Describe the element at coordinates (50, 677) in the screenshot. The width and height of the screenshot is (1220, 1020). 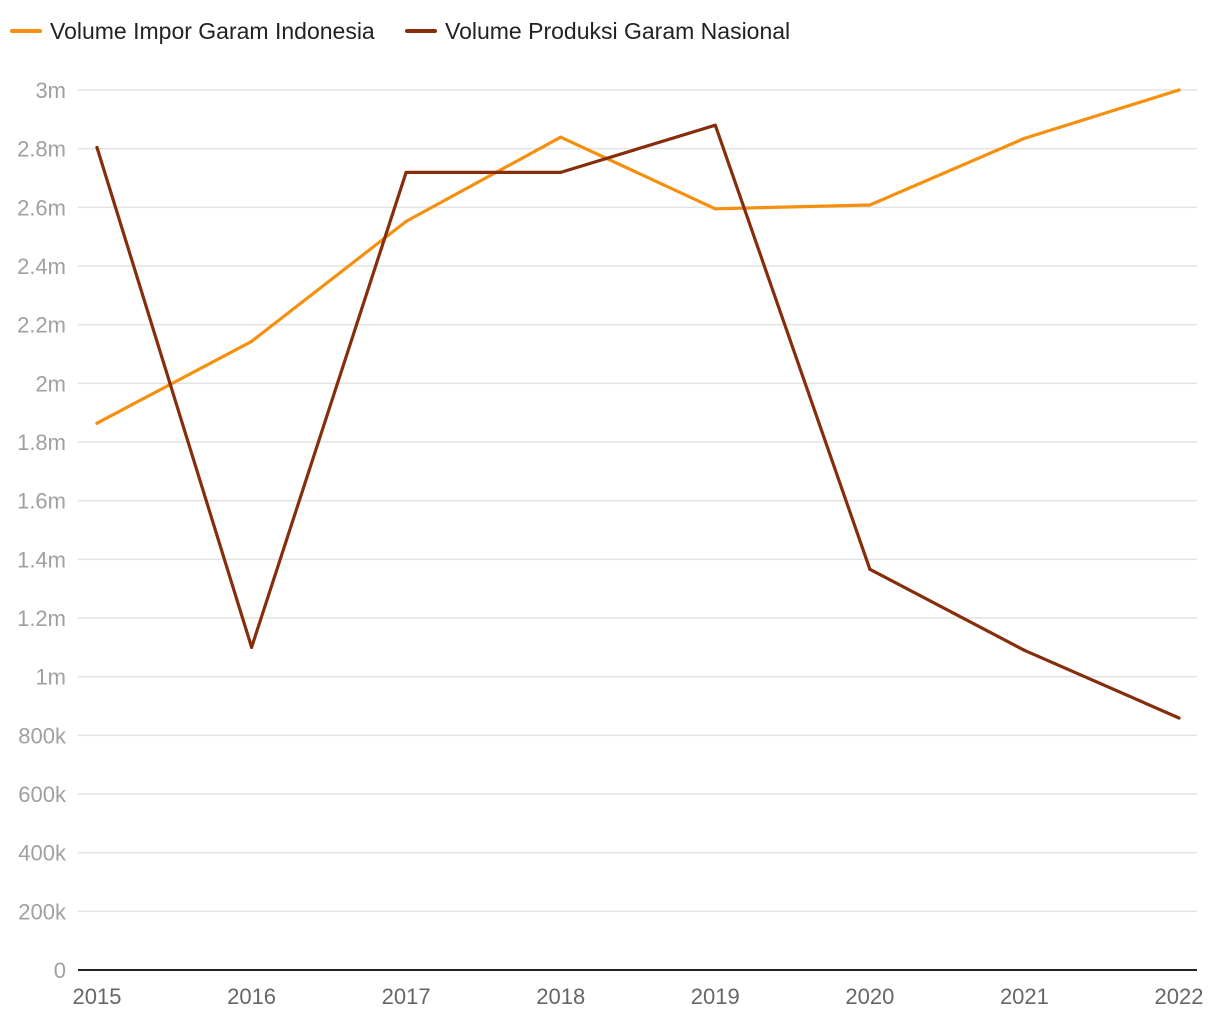
I see `y-tick-label: 1m` at that location.